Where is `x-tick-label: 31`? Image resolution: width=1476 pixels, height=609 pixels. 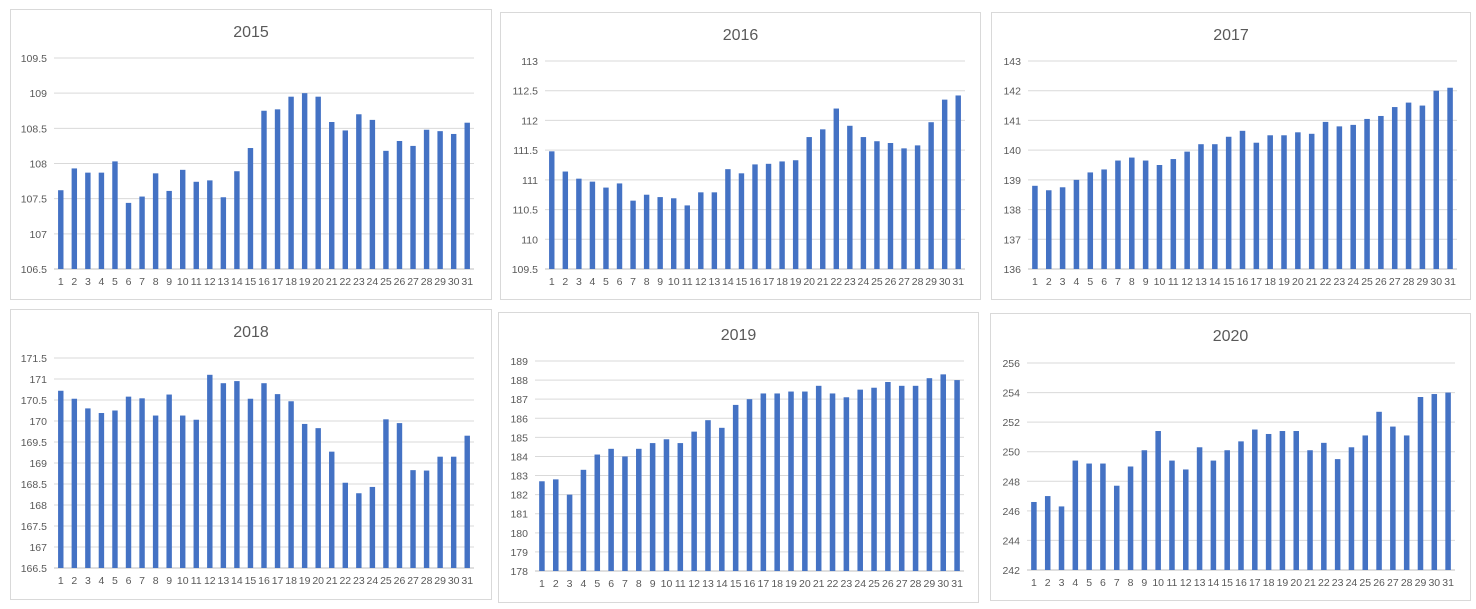
x-tick-label: 31 is located at coordinates (958, 282).